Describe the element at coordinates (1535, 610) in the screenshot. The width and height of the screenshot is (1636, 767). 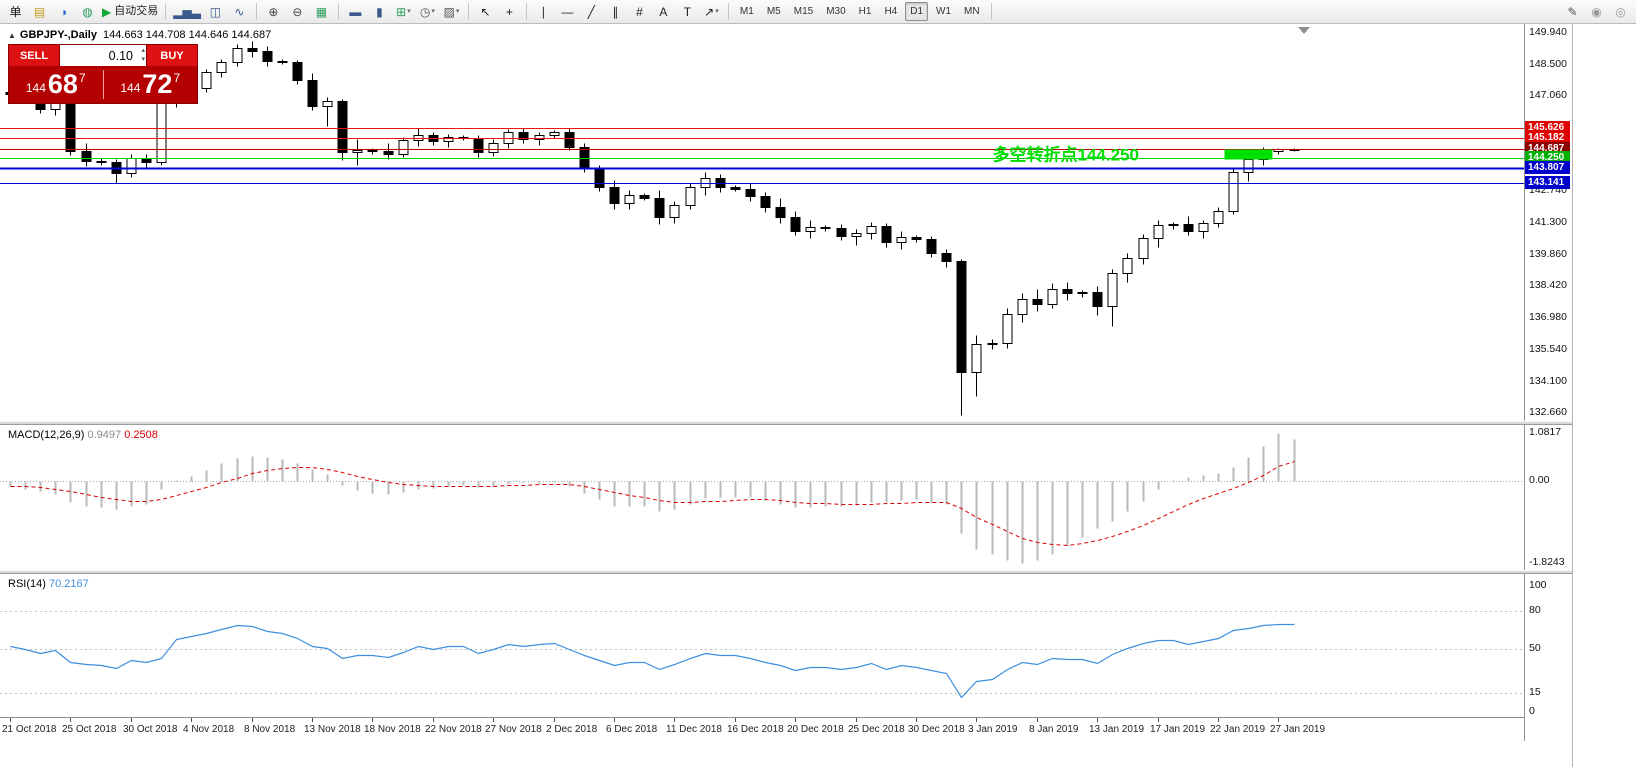
I see `rsi-axis-label: 80` at that location.